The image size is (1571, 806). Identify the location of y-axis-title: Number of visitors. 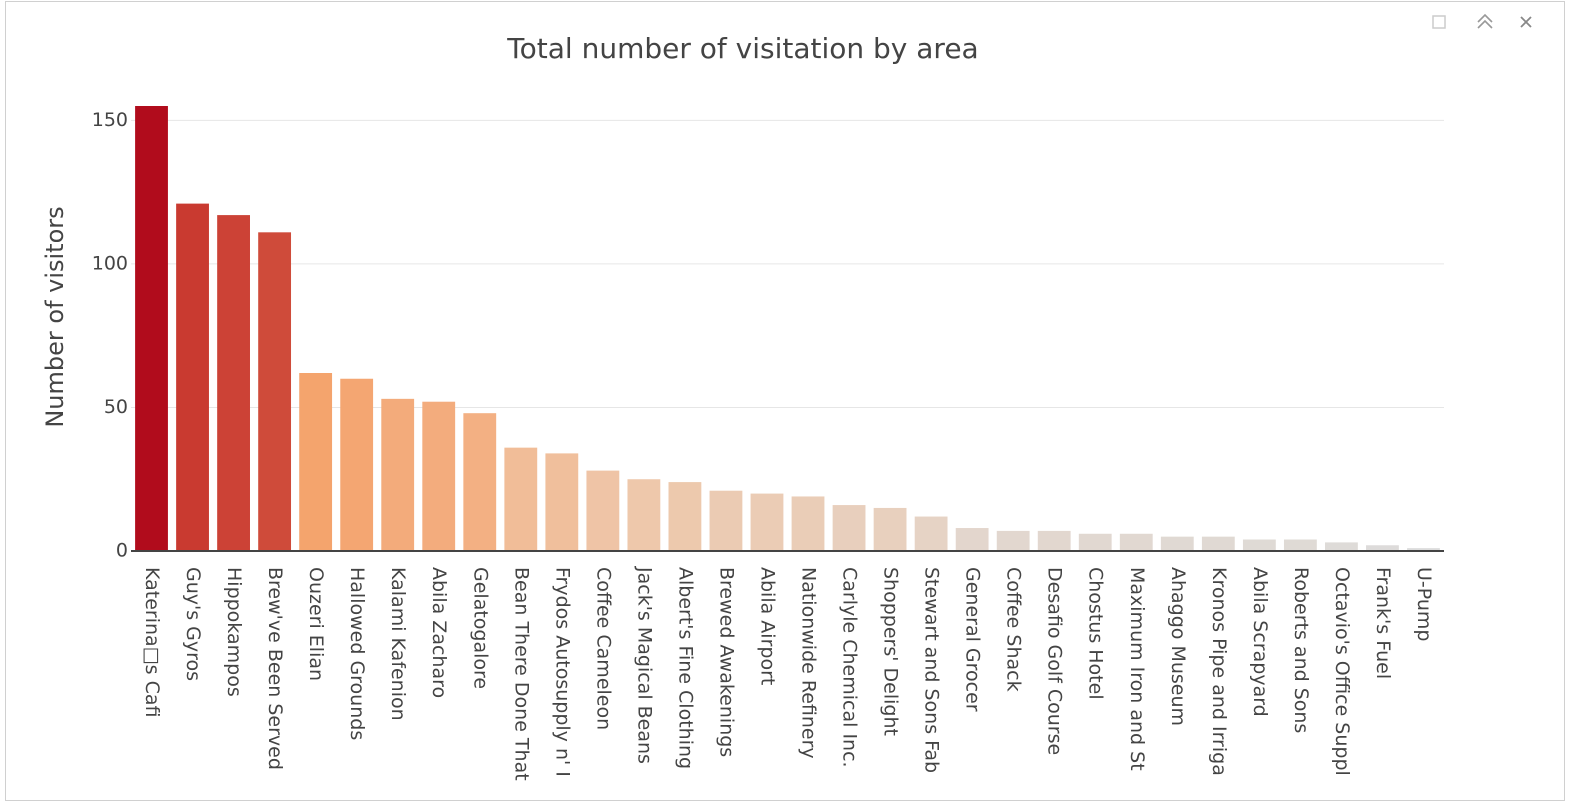
(55, 316).